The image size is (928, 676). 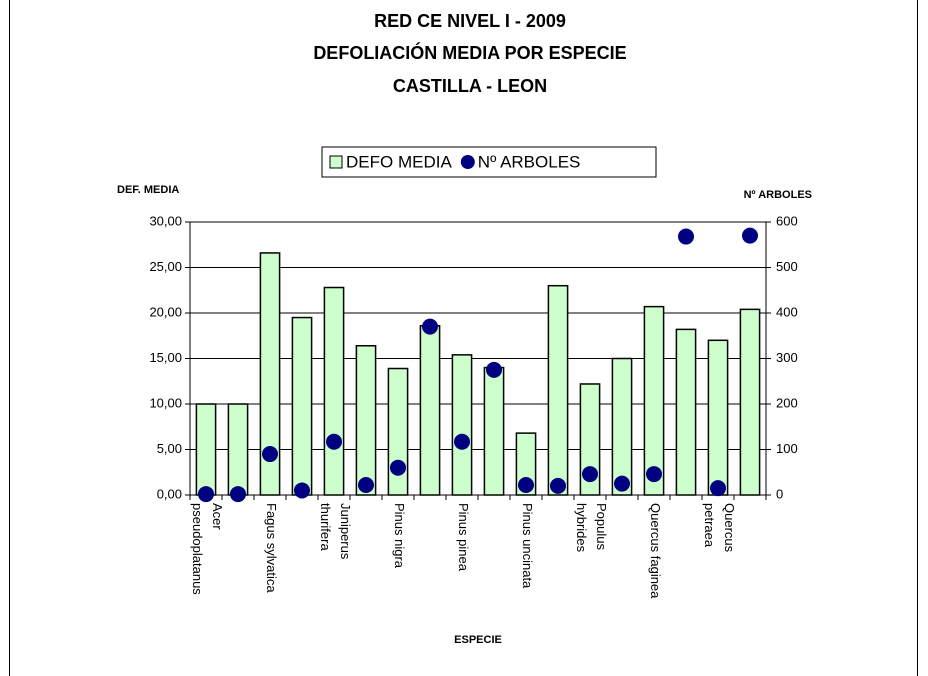 I want to click on y2-tick-label: 0, so click(x=779, y=493).